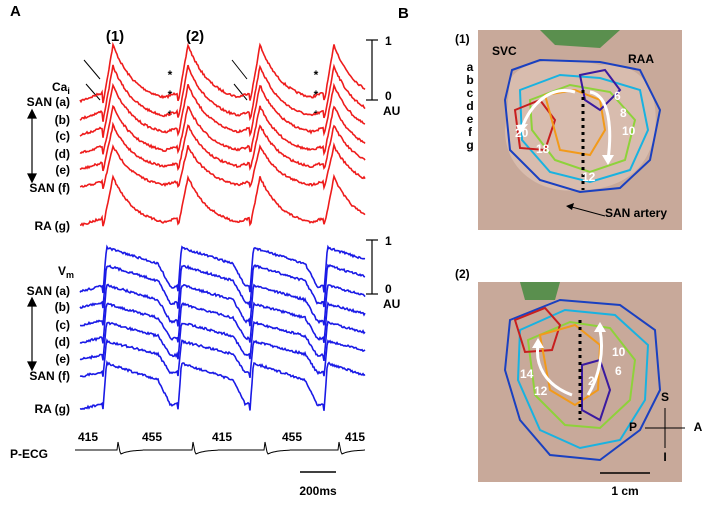  What do you see at coordinates (623, 113) in the screenshot?
I see `isochrone: 8` at bounding box center [623, 113].